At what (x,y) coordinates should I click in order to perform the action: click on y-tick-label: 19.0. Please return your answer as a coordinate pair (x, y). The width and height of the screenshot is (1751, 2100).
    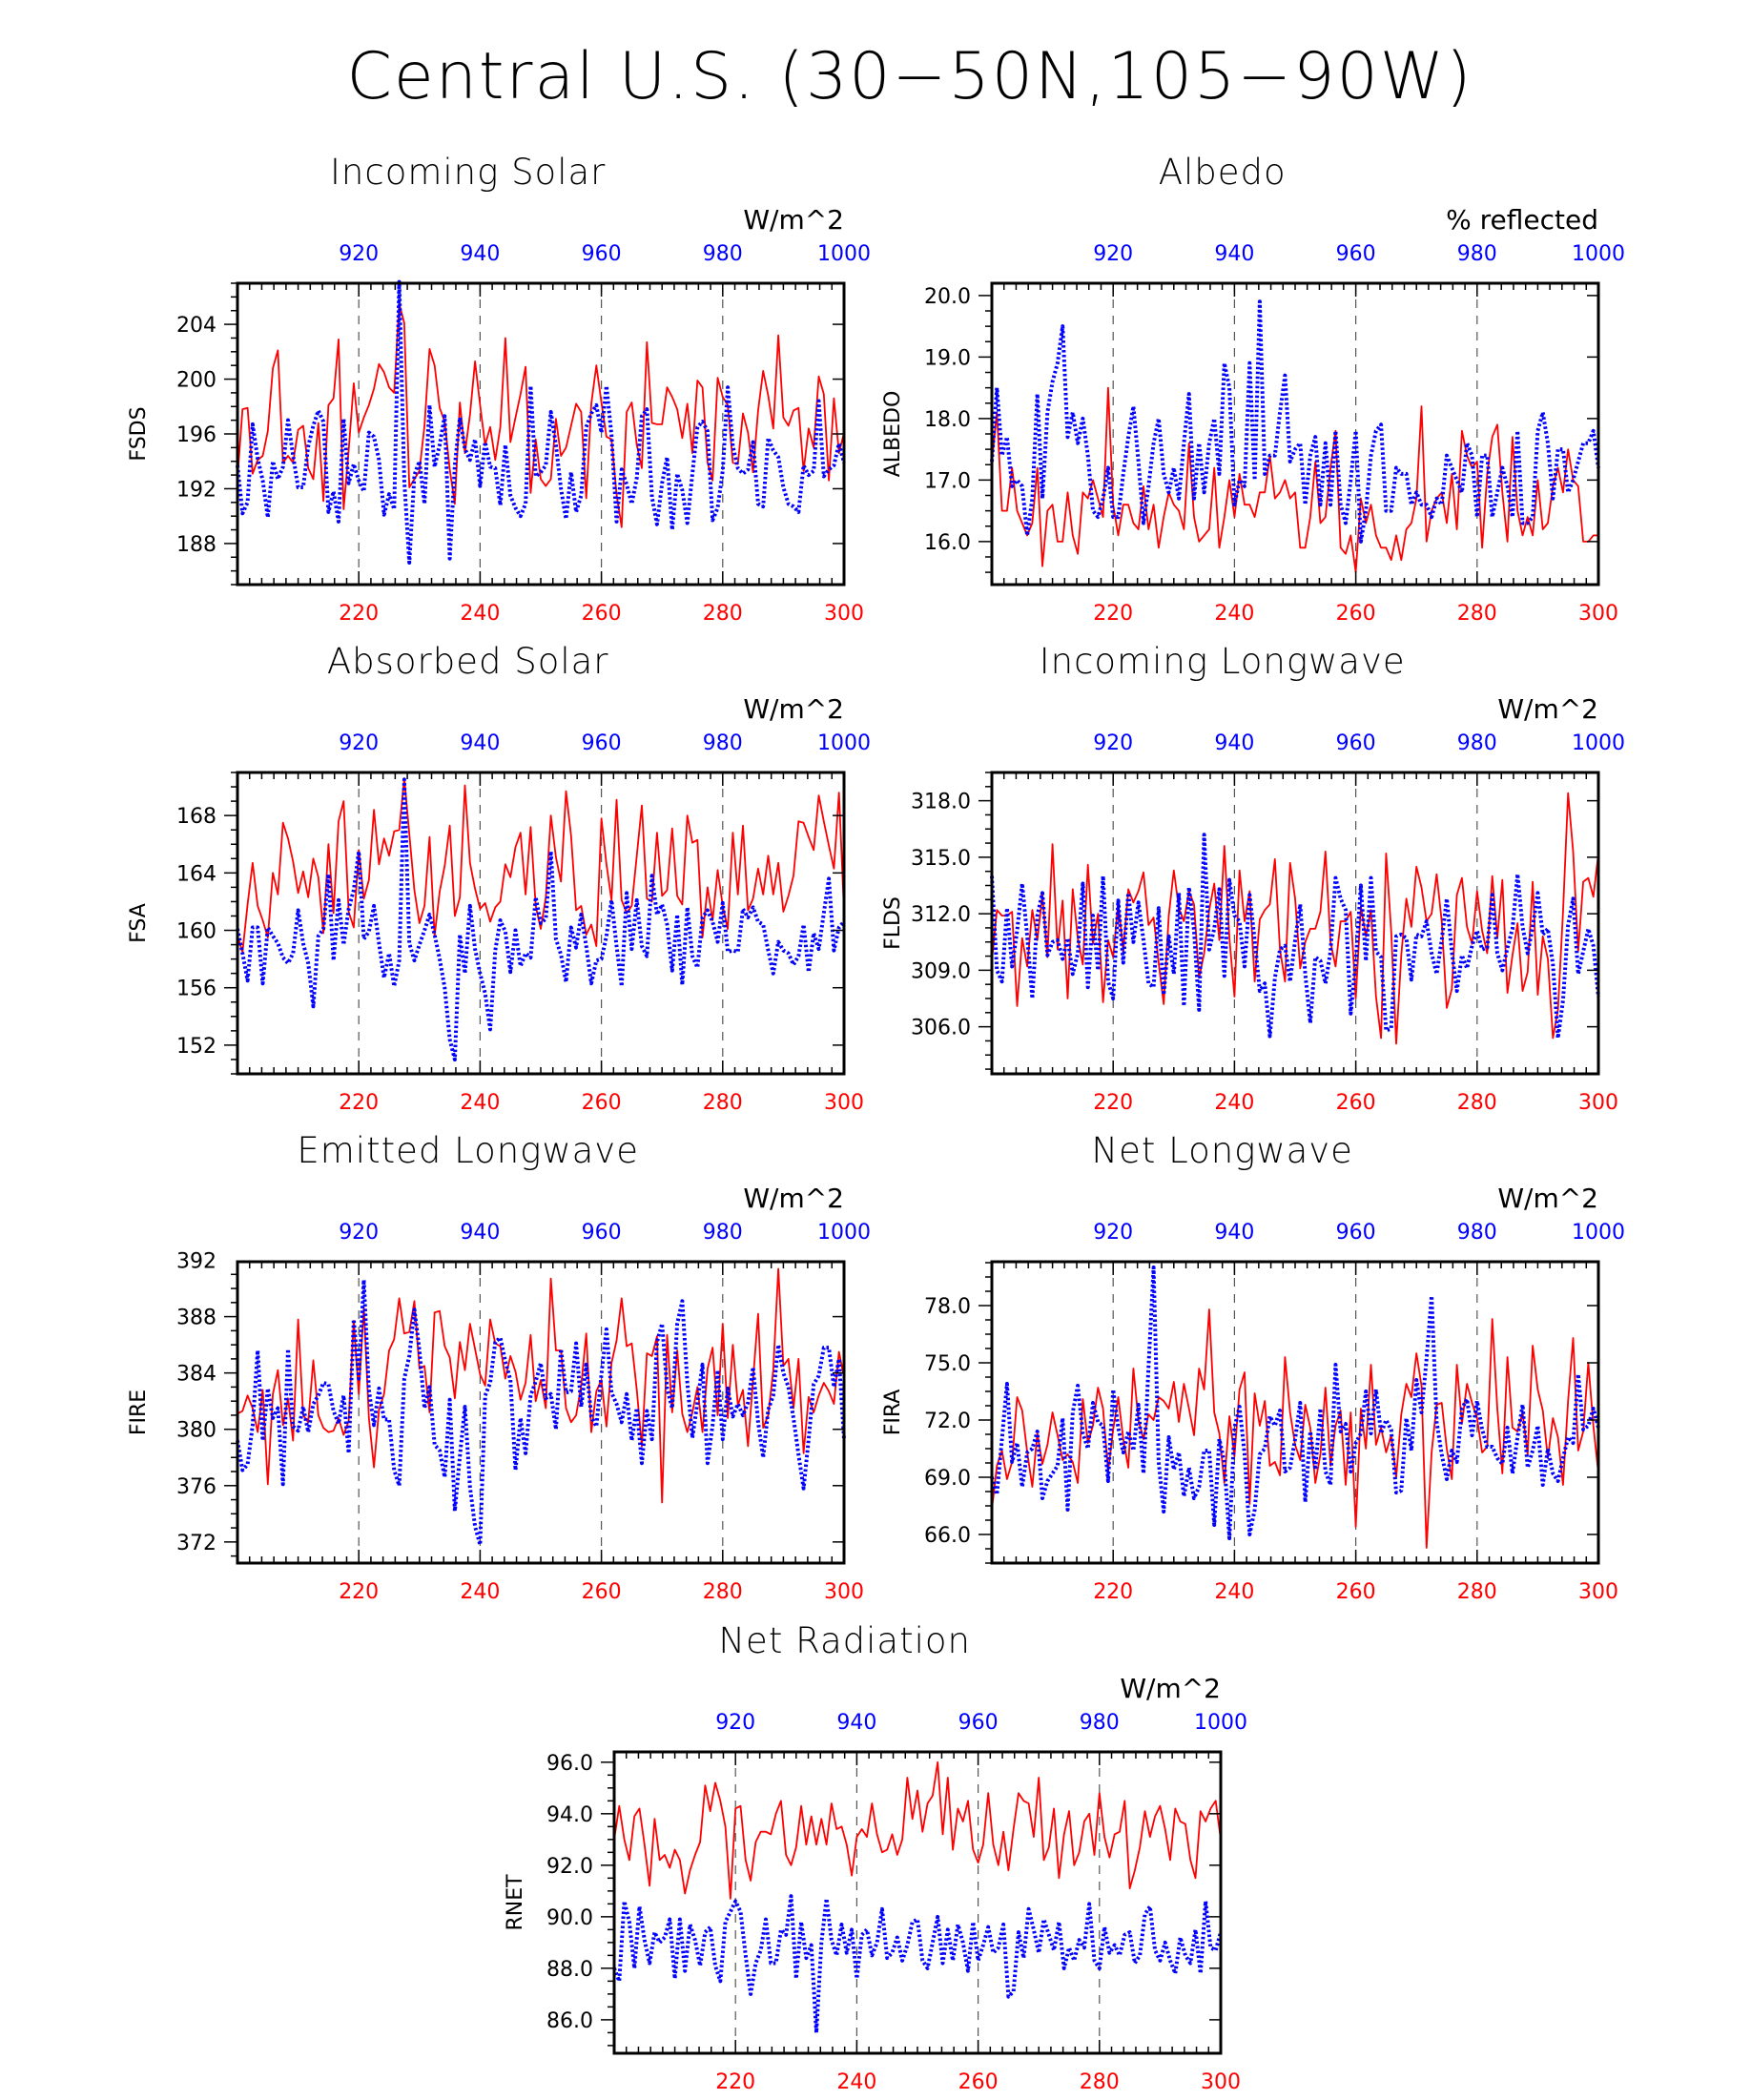
    Looking at the image, I should click on (947, 358).